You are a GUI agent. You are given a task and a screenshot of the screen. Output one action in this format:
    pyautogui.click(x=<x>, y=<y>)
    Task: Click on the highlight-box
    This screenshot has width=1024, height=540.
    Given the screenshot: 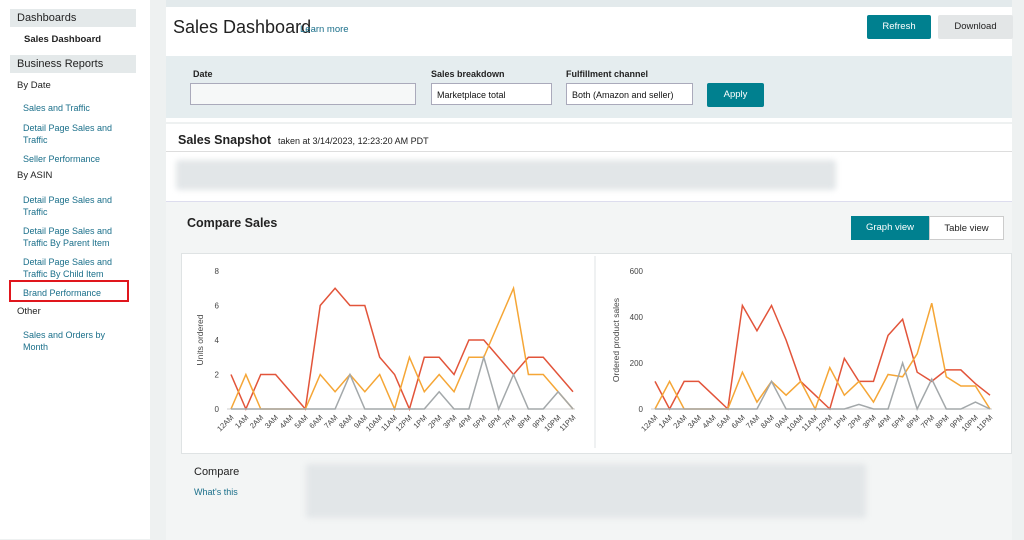 What is the action you would take?
    pyautogui.click(x=69, y=291)
    